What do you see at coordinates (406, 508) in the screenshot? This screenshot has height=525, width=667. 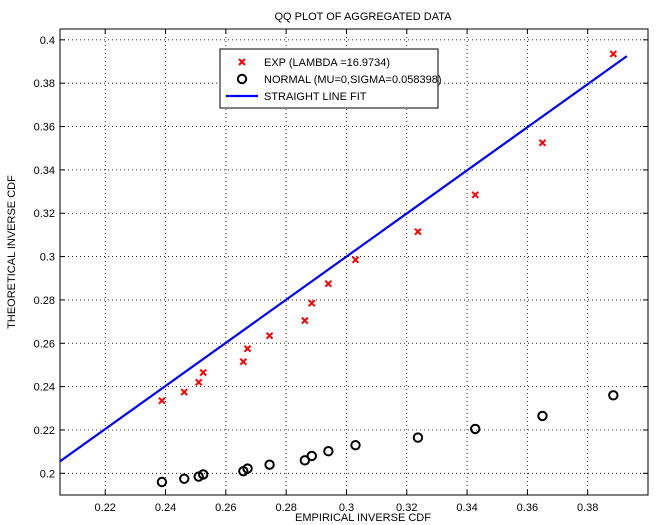 I see `x-tick-label: 0.32` at bounding box center [406, 508].